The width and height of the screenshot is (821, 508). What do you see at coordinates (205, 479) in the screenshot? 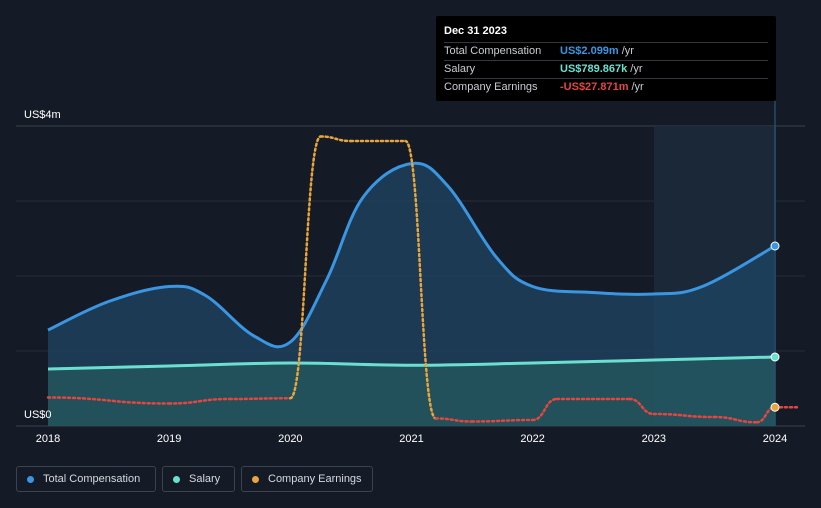
I see `legend-label: Salary` at bounding box center [205, 479].